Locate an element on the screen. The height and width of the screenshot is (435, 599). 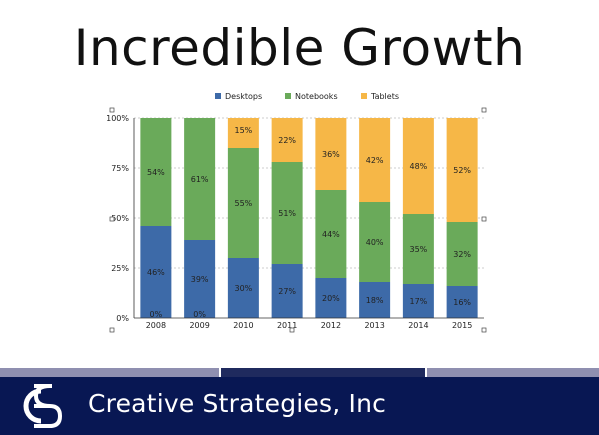
legend-label: Tablets is located at coordinates (384, 96).